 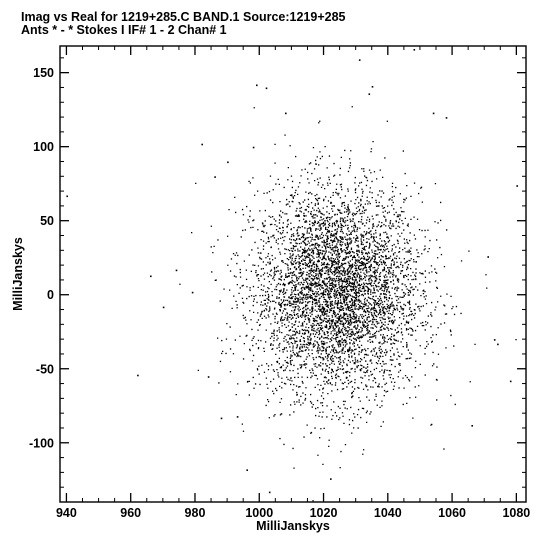 What do you see at coordinates (43, 147) in the screenshot?
I see `y-tick-label: 100` at bounding box center [43, 147].